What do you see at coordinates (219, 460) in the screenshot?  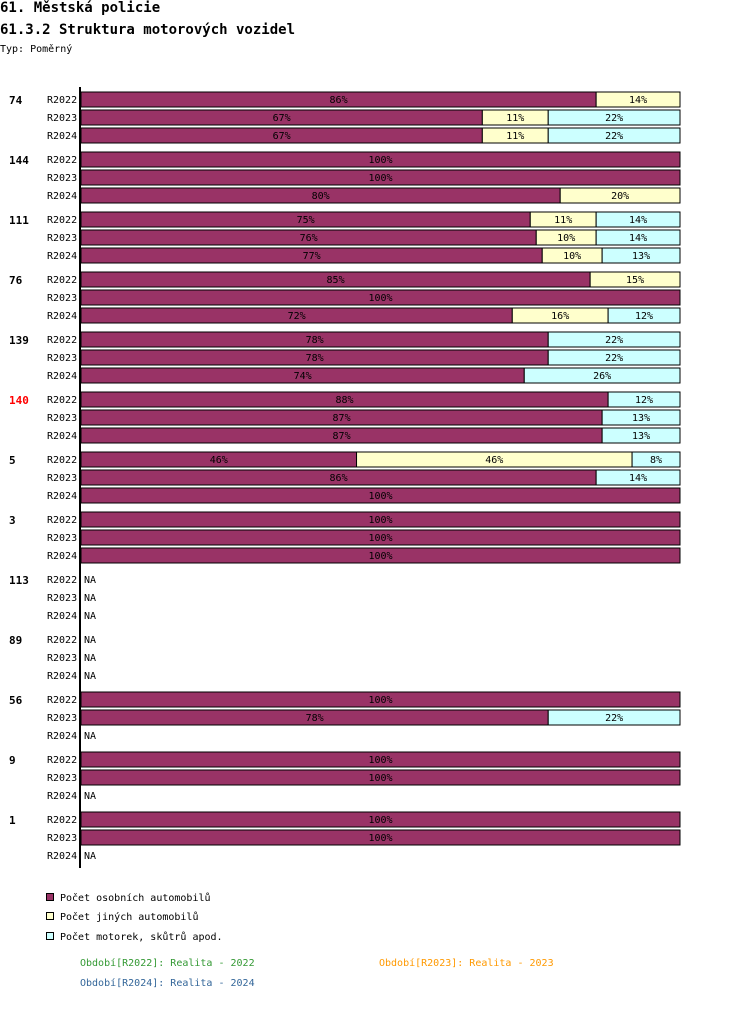 I see `bar-value-label: 46%` at bounding box center [219, 460].